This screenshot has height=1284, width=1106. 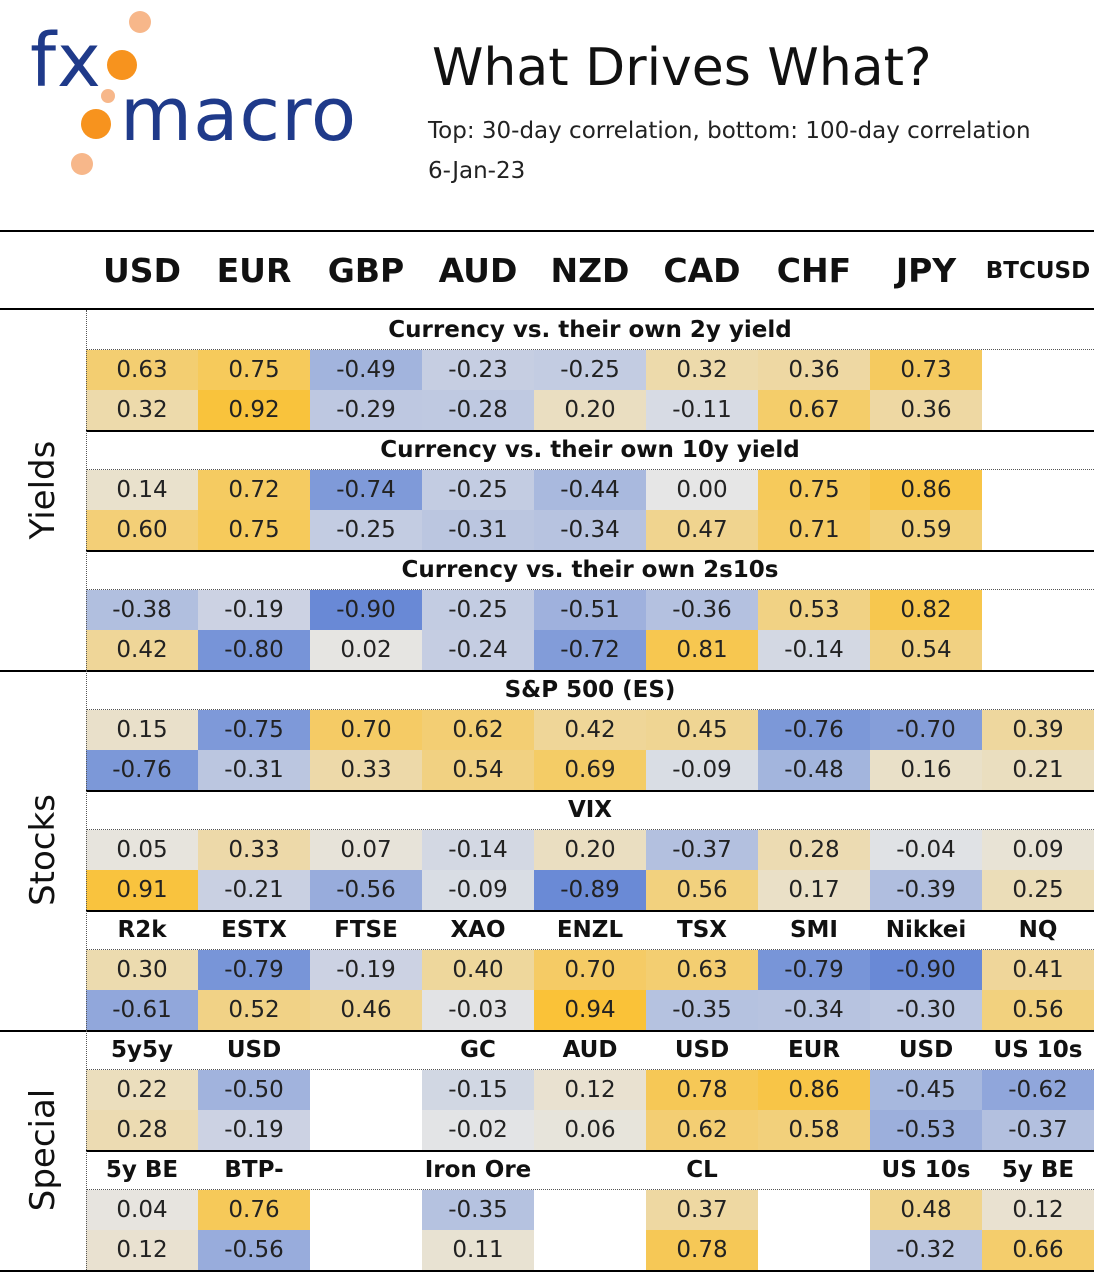 What do you see at coordinates (1038, 850) in the screenshot?
I see `corr-cell-30d: 0.09` at bounding box center [1038, 850].